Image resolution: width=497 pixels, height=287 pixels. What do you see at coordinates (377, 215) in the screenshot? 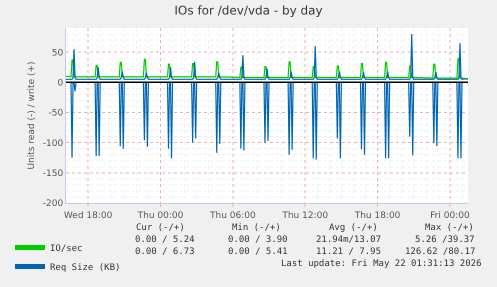
I see `x-tick-label: Thu 18:00` at bounding box center [377, 215].